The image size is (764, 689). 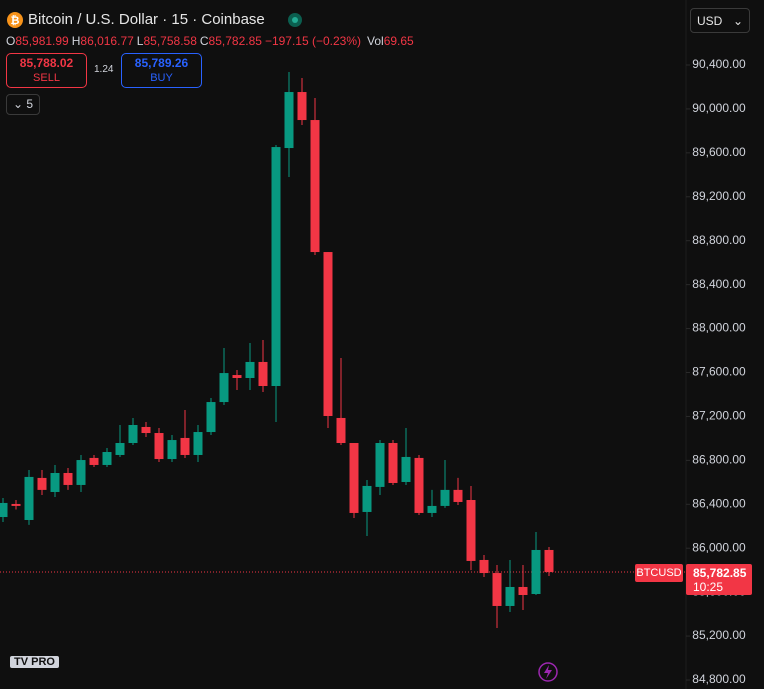 I want to click on y-tick-label: 87,600.00, so click(x=719, y=372).